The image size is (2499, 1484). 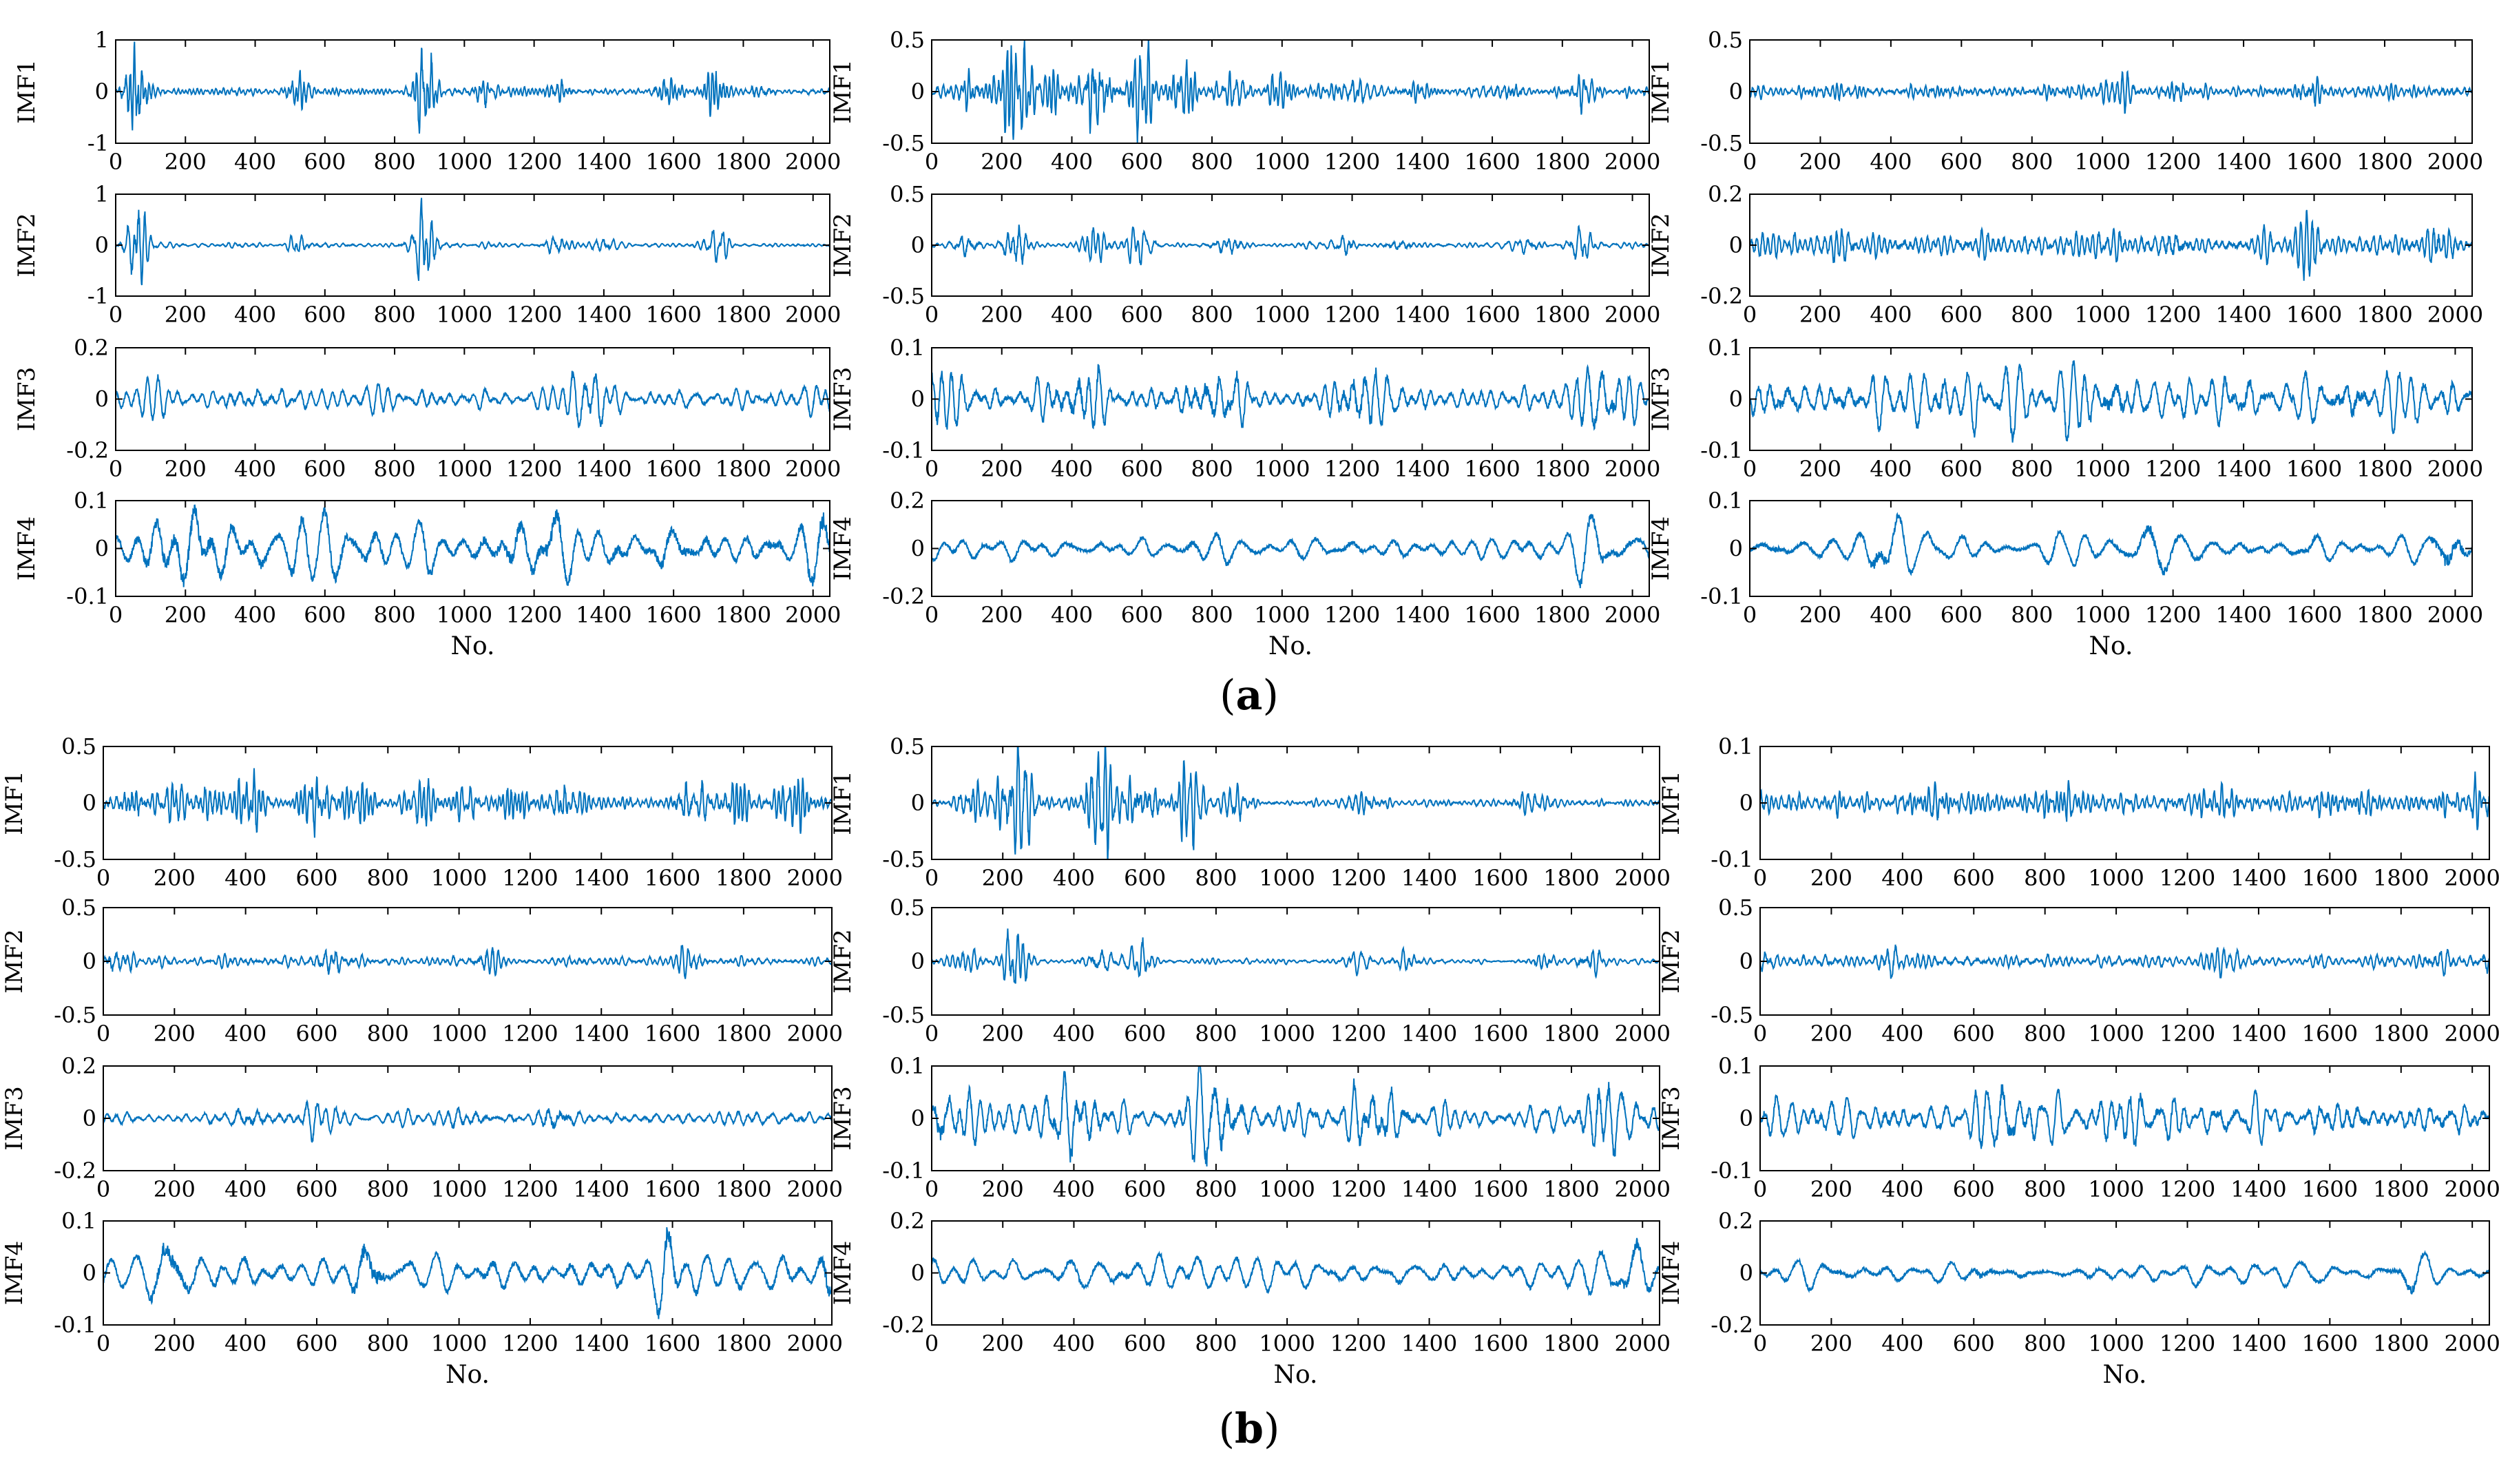 What do you see at coordinates (2102, 615) in the screenshot?
I see `panel-a-col3-imf4-xtick-label: 1000` at bounding box center [2102, 615].